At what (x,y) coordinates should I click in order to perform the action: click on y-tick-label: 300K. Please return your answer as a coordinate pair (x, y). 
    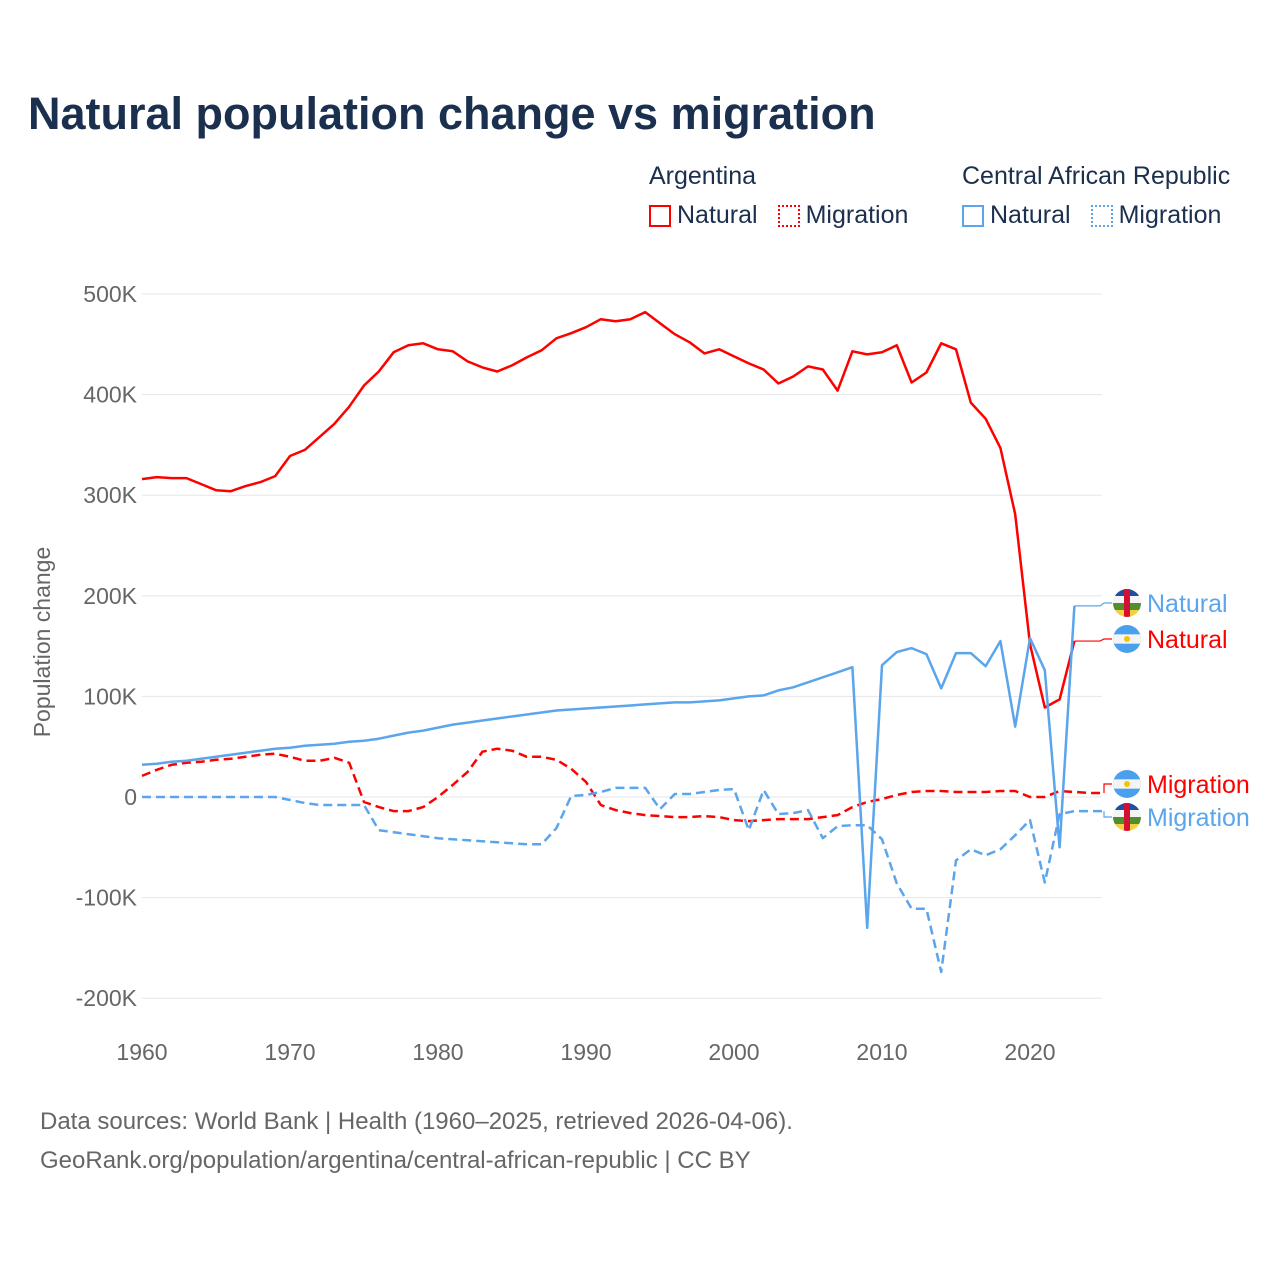
    Looking at the image, I should click on (110, 495).